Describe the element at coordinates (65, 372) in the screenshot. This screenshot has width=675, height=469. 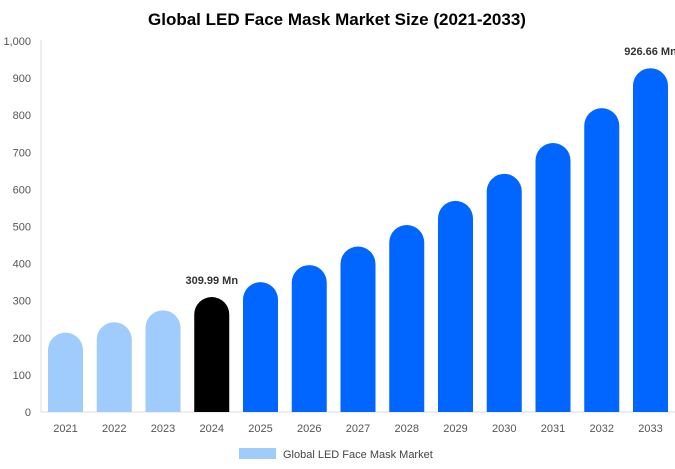
I see `bar-2021` at that location.